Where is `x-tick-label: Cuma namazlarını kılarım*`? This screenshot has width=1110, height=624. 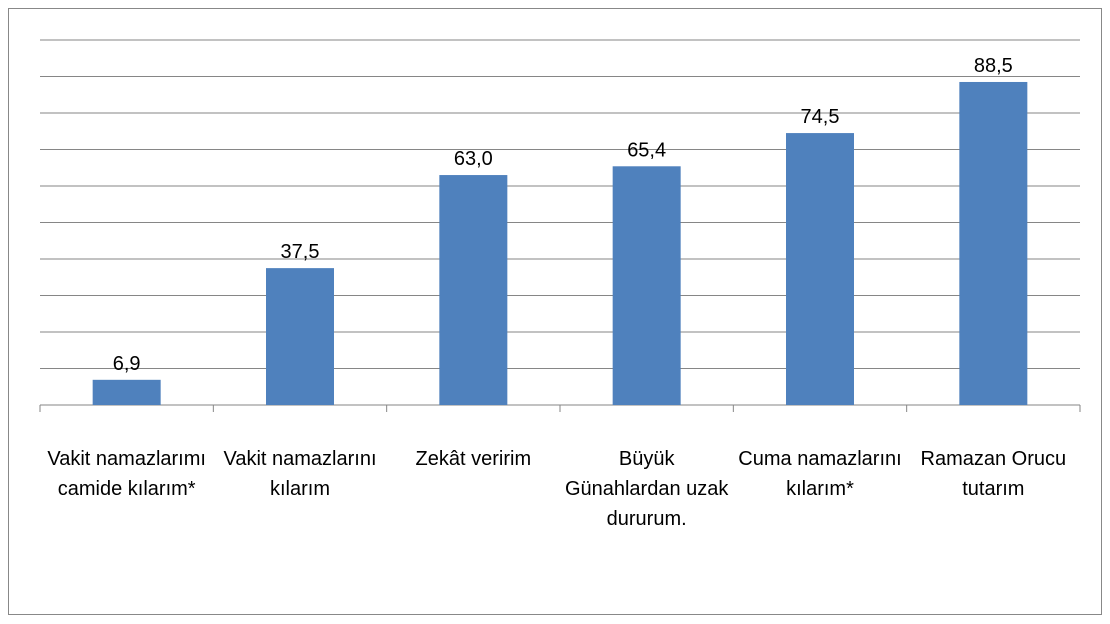
x-tick-label: Cuma namazlarını kılarım* is located at coordinates (819, 474).